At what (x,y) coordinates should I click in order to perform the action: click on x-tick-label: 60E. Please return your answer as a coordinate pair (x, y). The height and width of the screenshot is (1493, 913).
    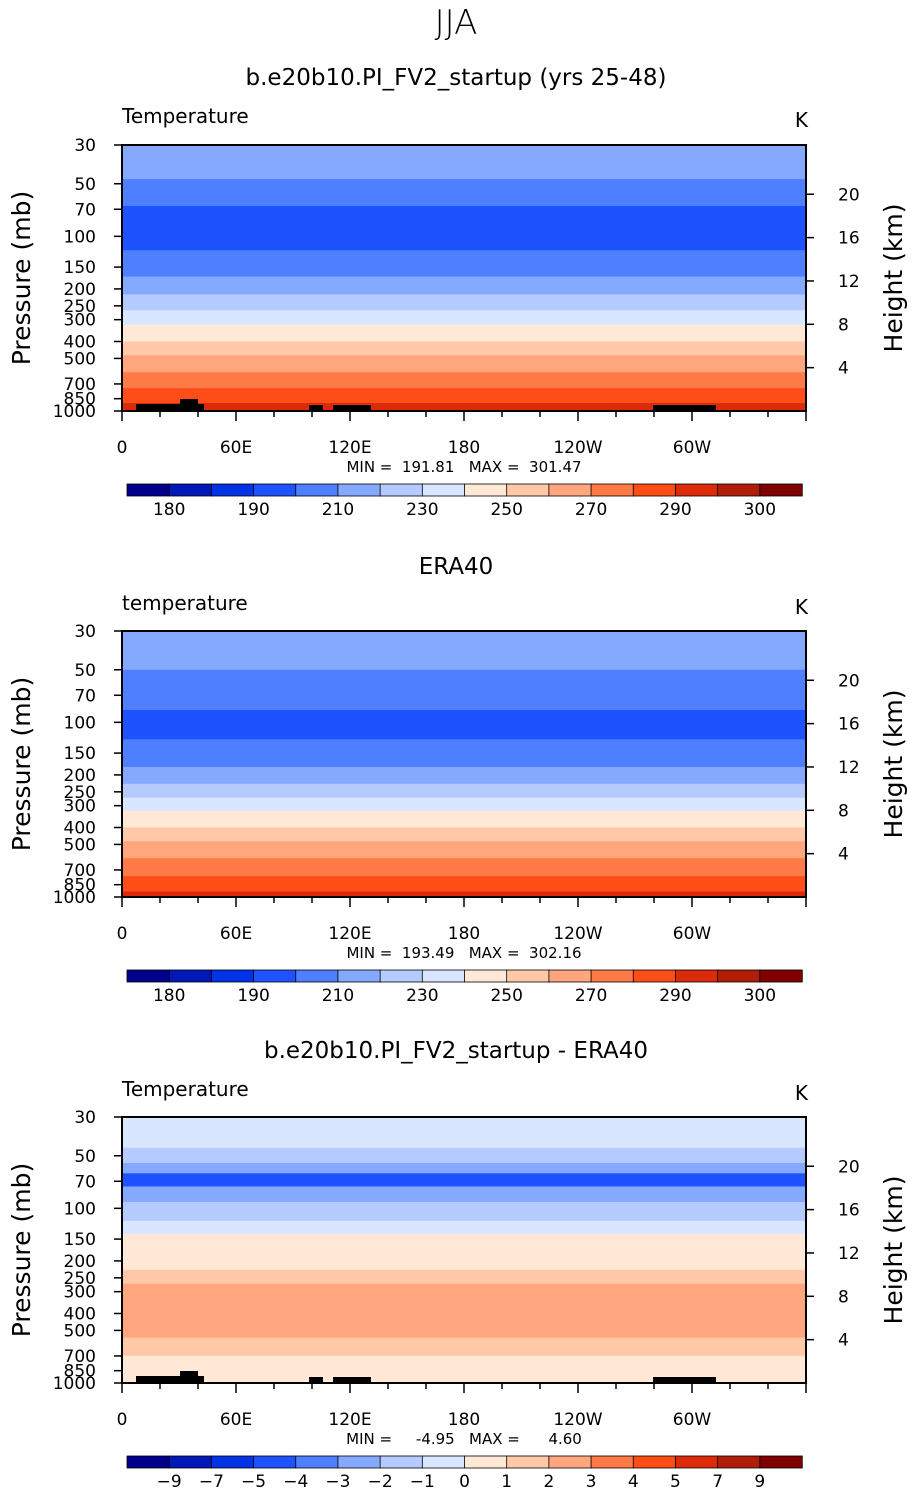
    Looking at the image, I should click on (236, 1420).